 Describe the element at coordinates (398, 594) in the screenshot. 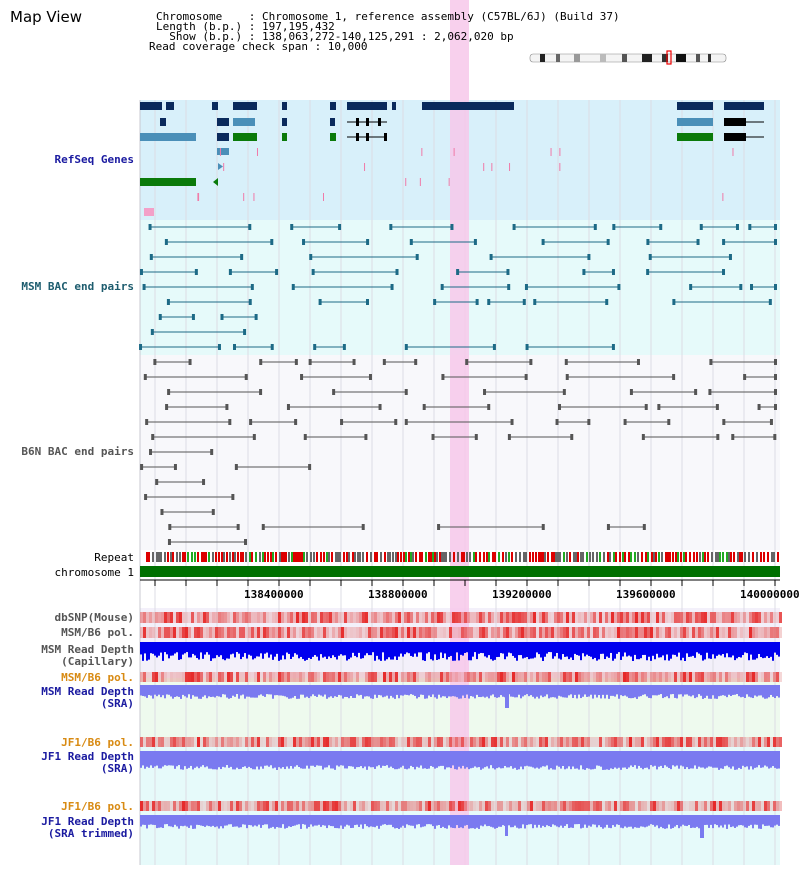

I see `axis-tick-label: 138800000` at that location.